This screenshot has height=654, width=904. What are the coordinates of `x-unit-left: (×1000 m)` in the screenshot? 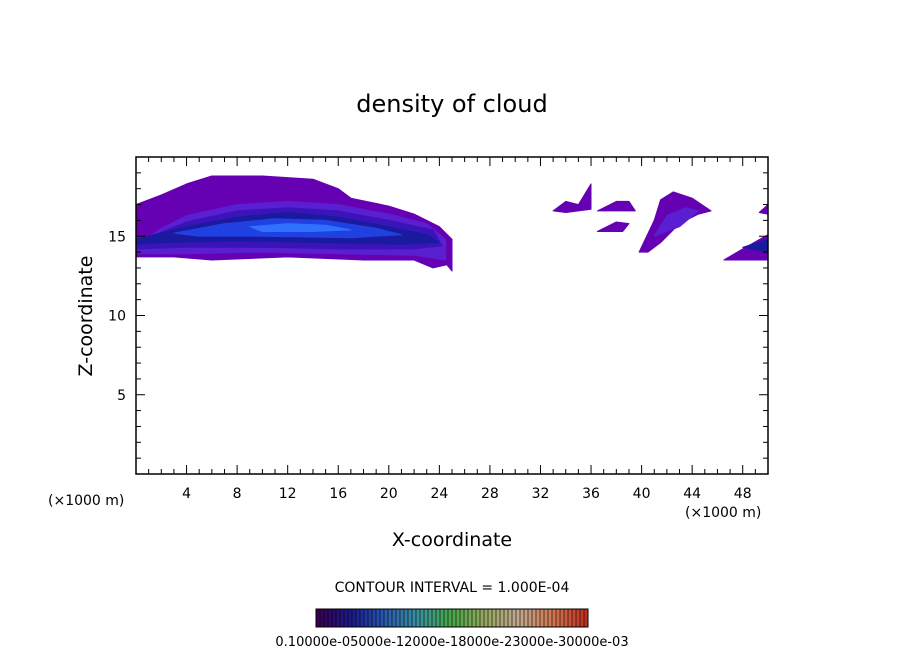 It's located at (86, 501).